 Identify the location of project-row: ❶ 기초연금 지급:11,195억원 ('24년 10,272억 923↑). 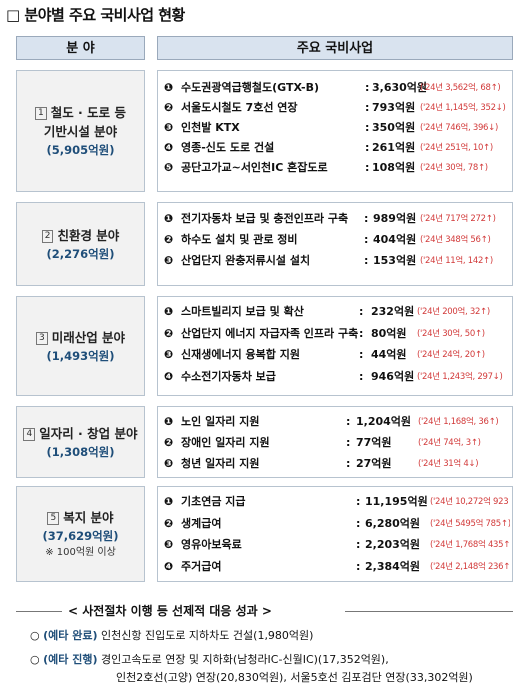
(337, 502).